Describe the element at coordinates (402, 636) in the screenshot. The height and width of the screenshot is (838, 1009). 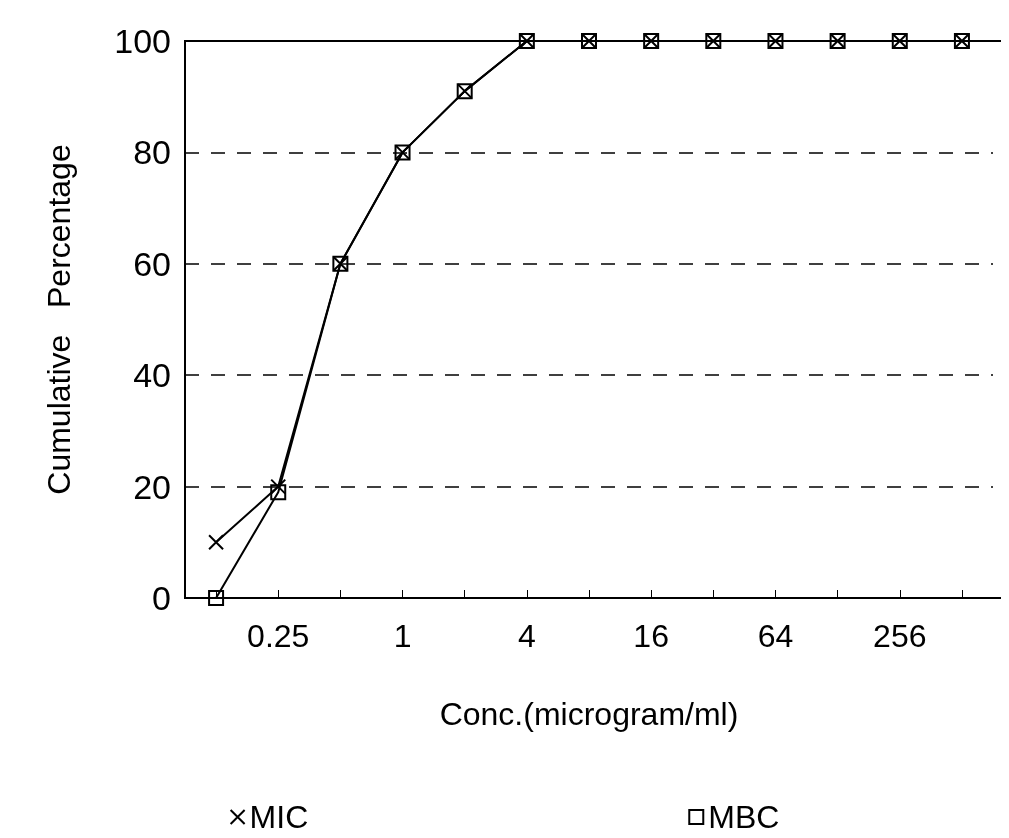
I see `x-tick-label: 1` at that location.